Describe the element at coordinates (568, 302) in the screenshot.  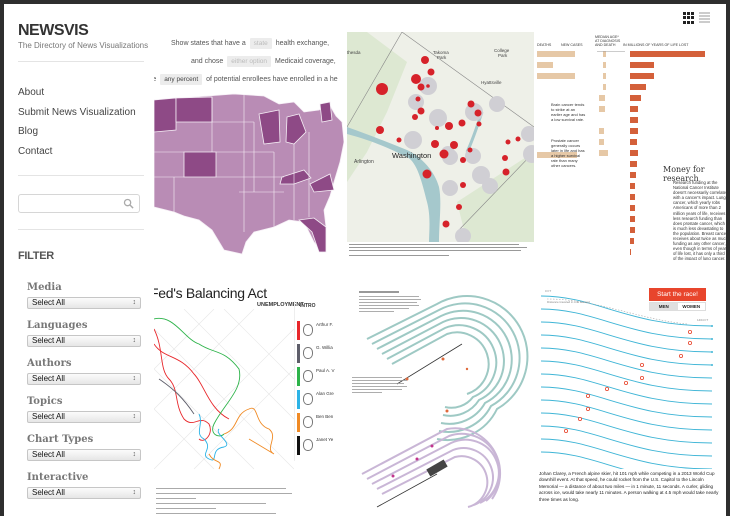
I see `svg-text:Distance traveled in one secon: Distance traveled in one second` at that location.